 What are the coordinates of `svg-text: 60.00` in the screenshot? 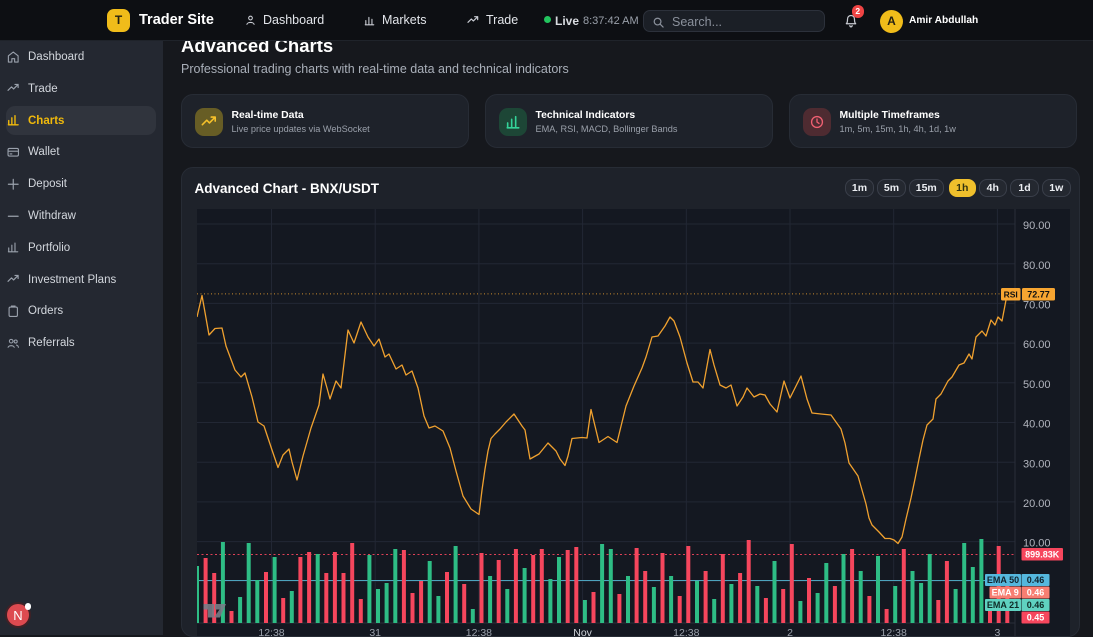 It's located at (1037, 345).